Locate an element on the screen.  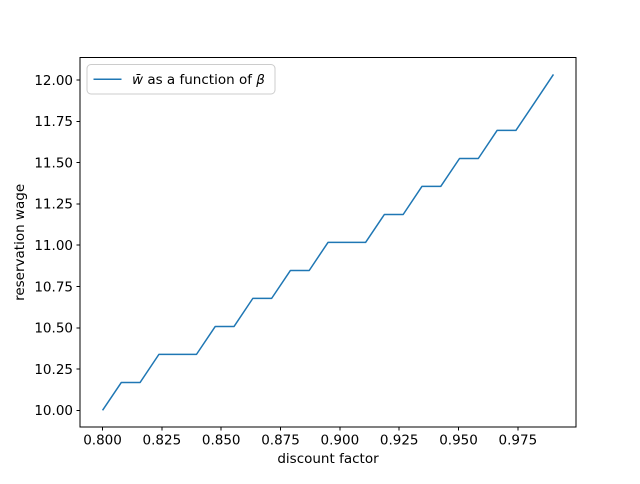
y-axis-label: reservation wage is located at coordinates (20, 242).